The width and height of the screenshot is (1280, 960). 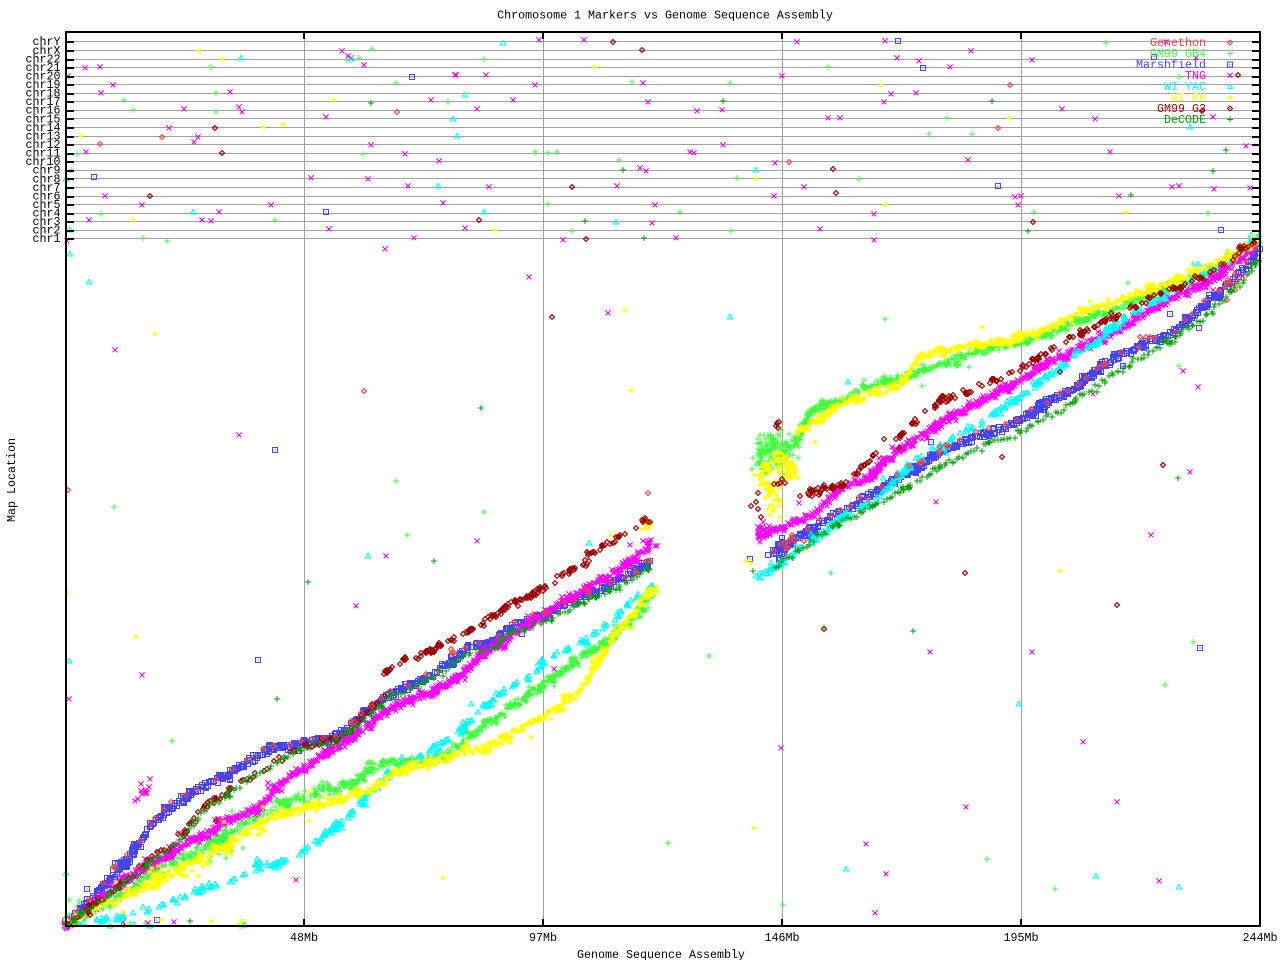 I want to click on svg-text: chrY, so click(x=47, y=42).